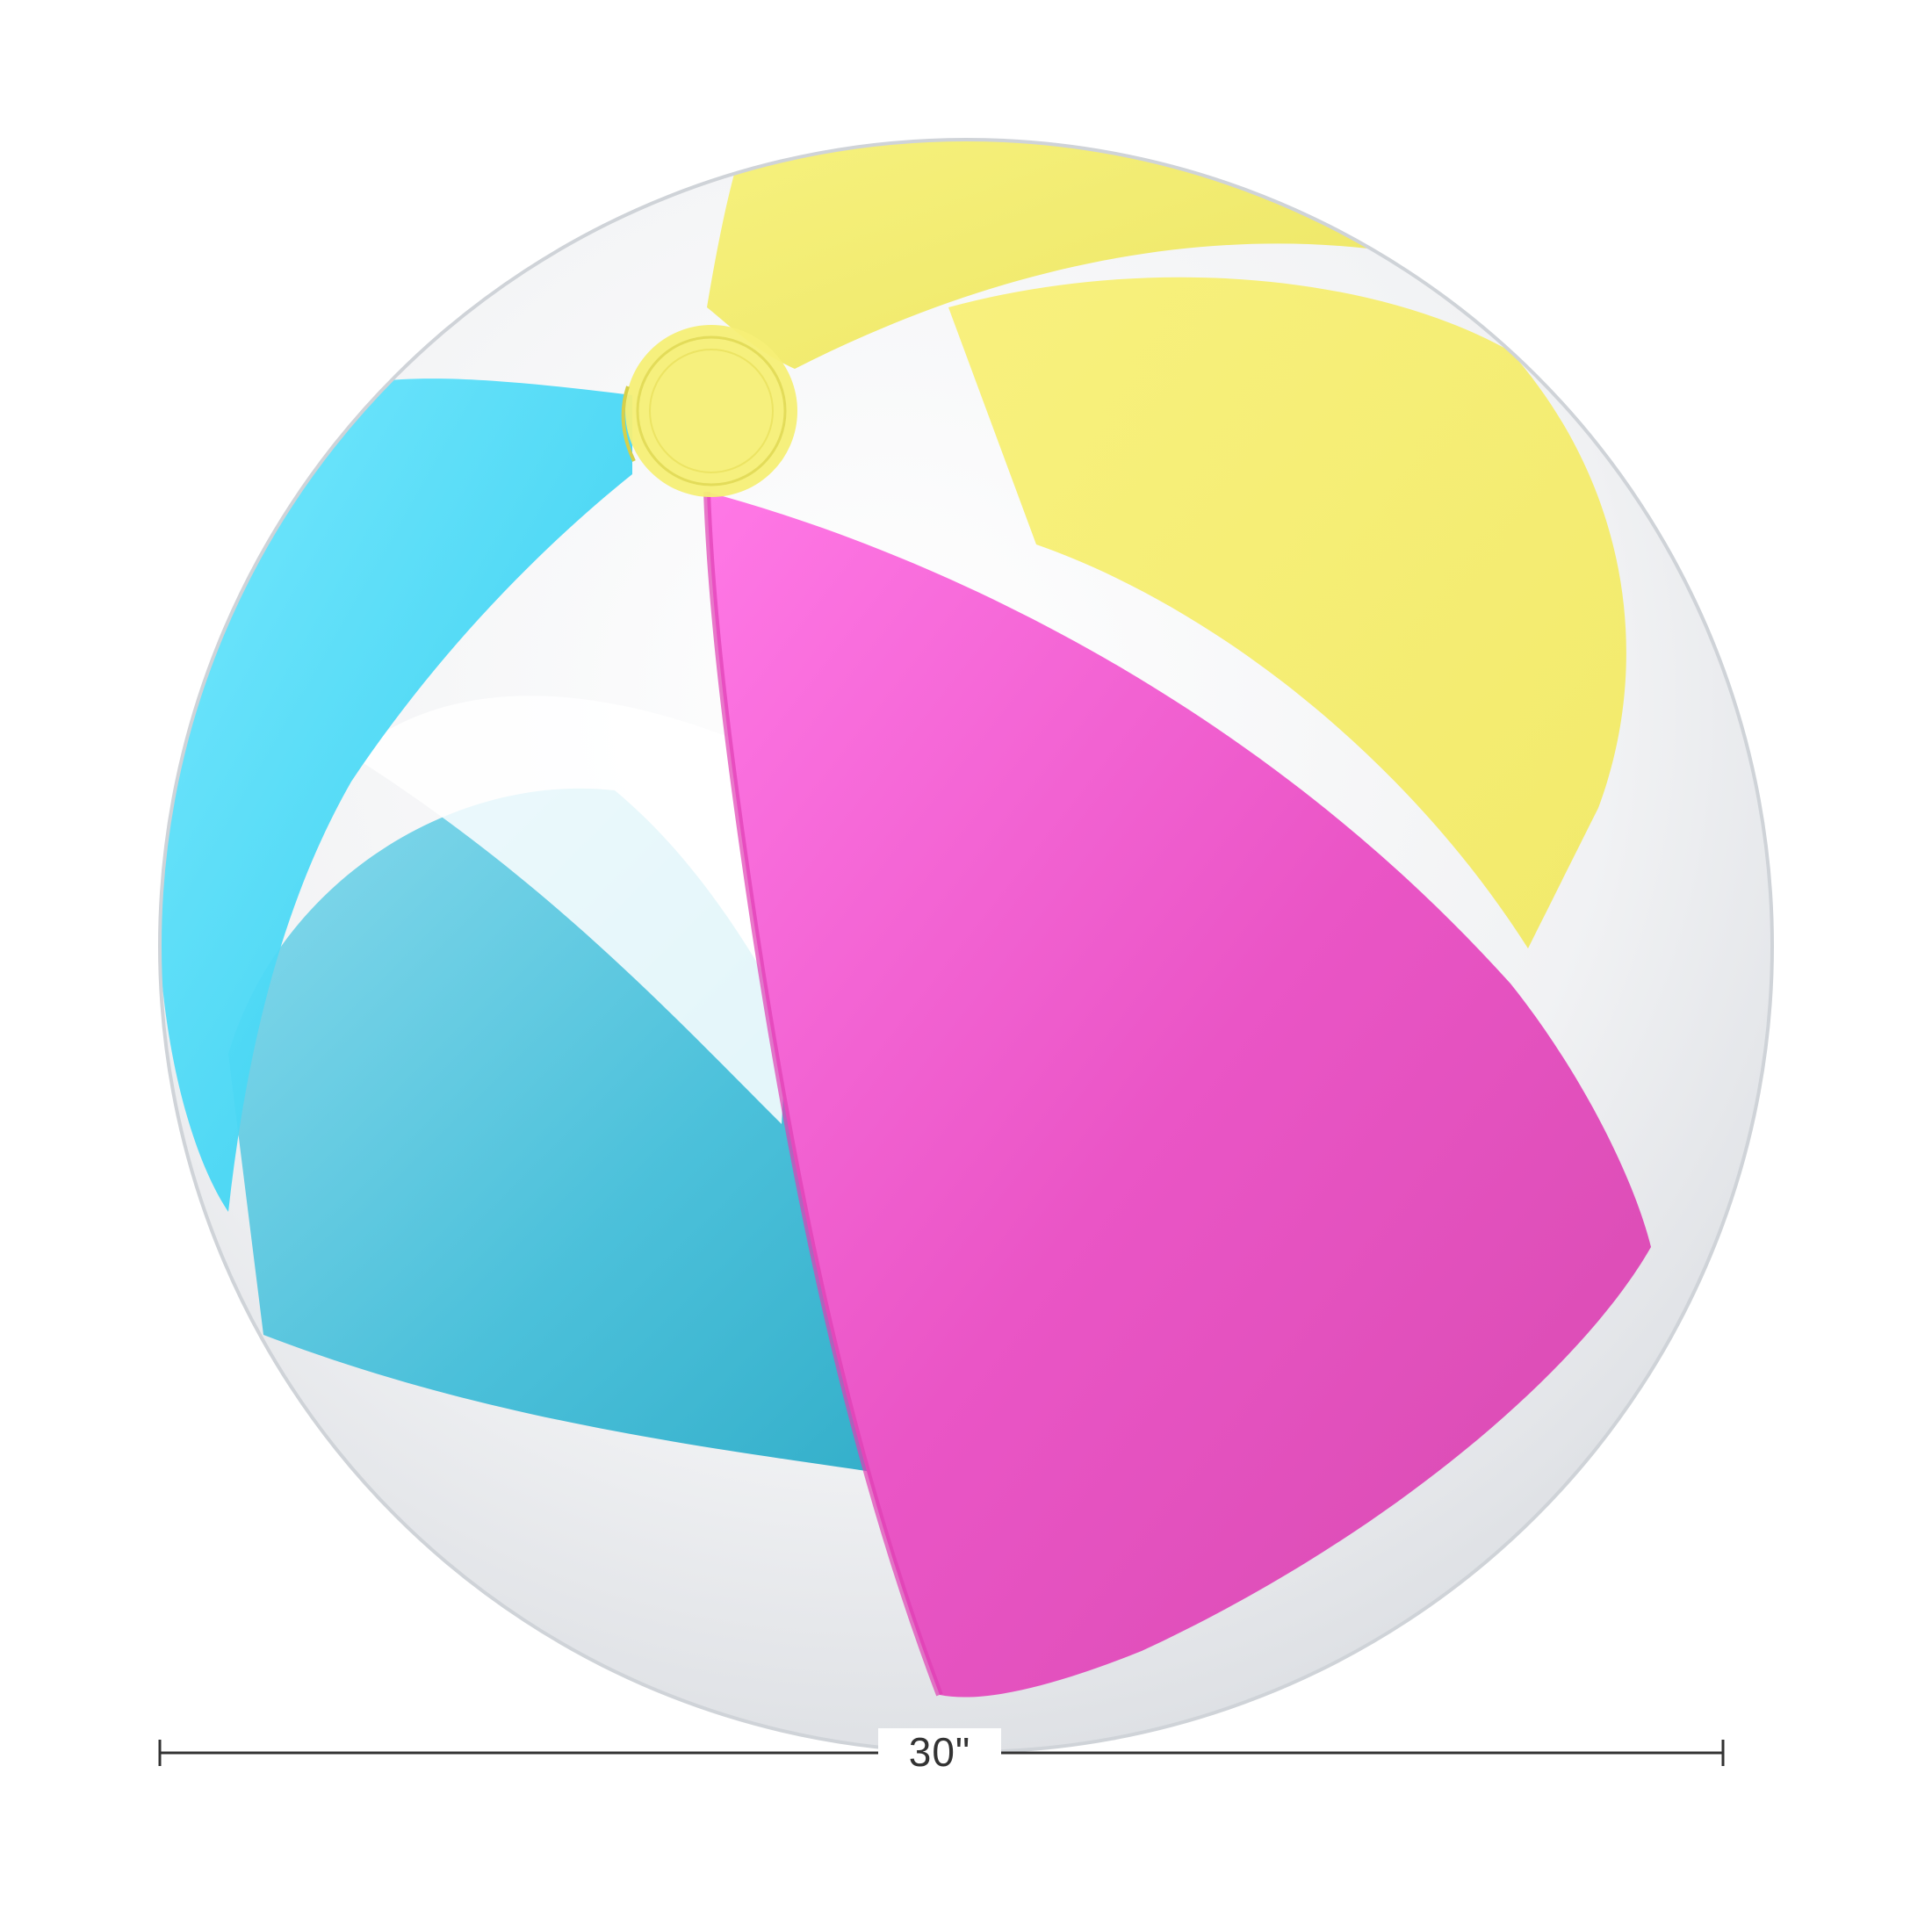 The height and width of the screenshot is (1932, 1932). I want to click on dimension-label: 30", so click(940, 1752).